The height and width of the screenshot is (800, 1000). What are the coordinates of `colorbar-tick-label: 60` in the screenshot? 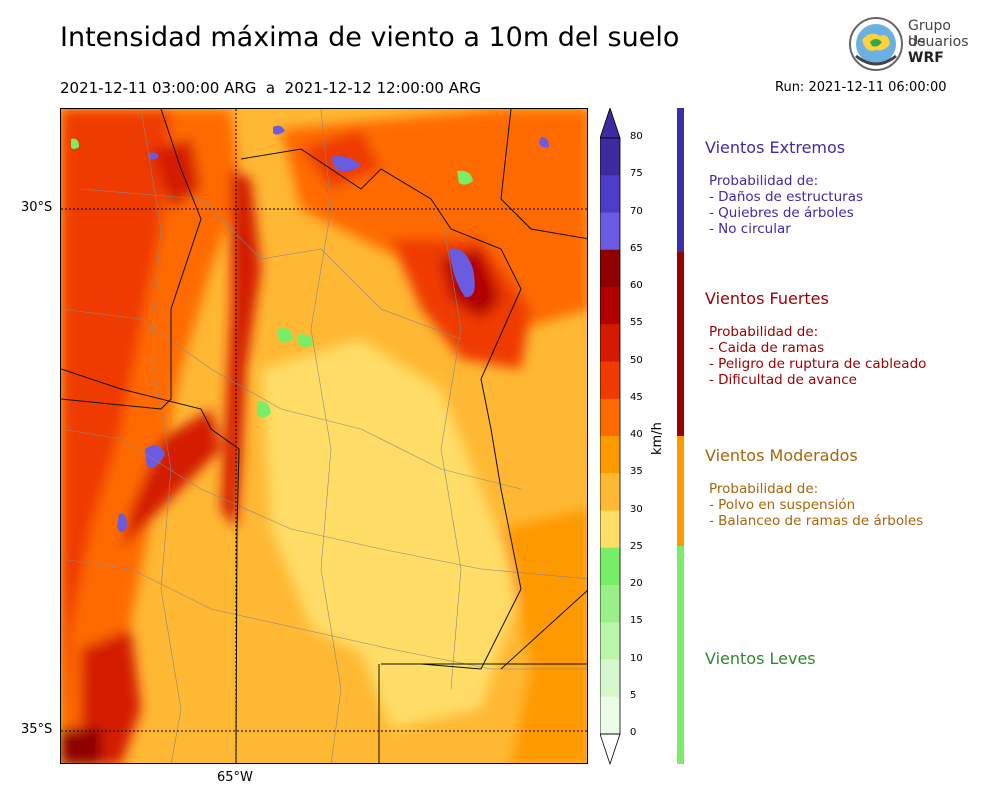 It's located at (636, 285).